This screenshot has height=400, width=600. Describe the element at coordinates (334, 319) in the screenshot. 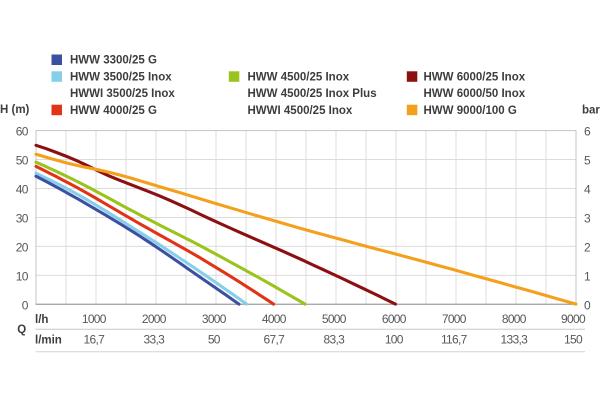

I see `svg-text: 5000` at that location.